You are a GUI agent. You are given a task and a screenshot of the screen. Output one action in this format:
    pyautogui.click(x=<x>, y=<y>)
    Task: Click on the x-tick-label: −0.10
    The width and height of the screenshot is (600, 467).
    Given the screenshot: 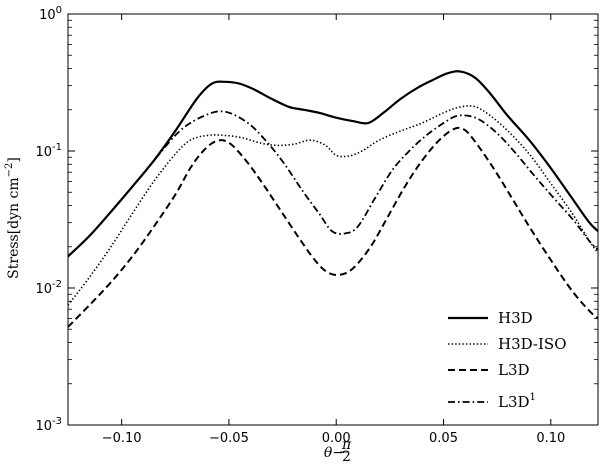 What is the action you would take?
    pyautogui.click(x=122, y=438)
    